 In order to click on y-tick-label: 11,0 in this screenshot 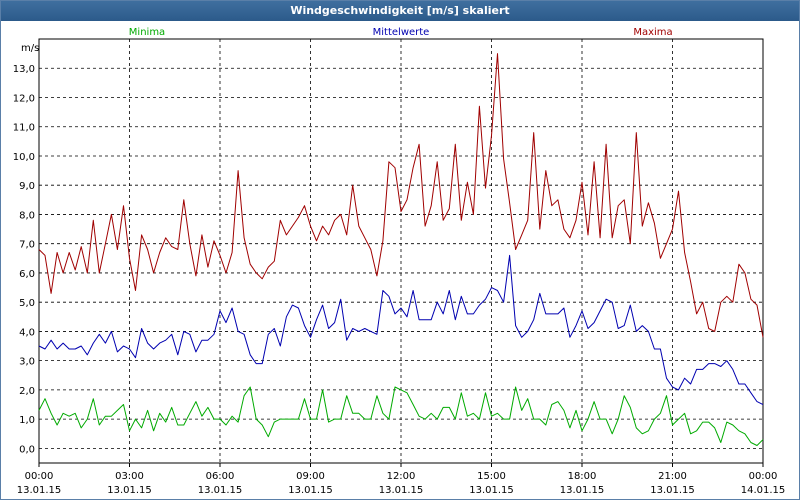, I will do `click(24, 128)`.